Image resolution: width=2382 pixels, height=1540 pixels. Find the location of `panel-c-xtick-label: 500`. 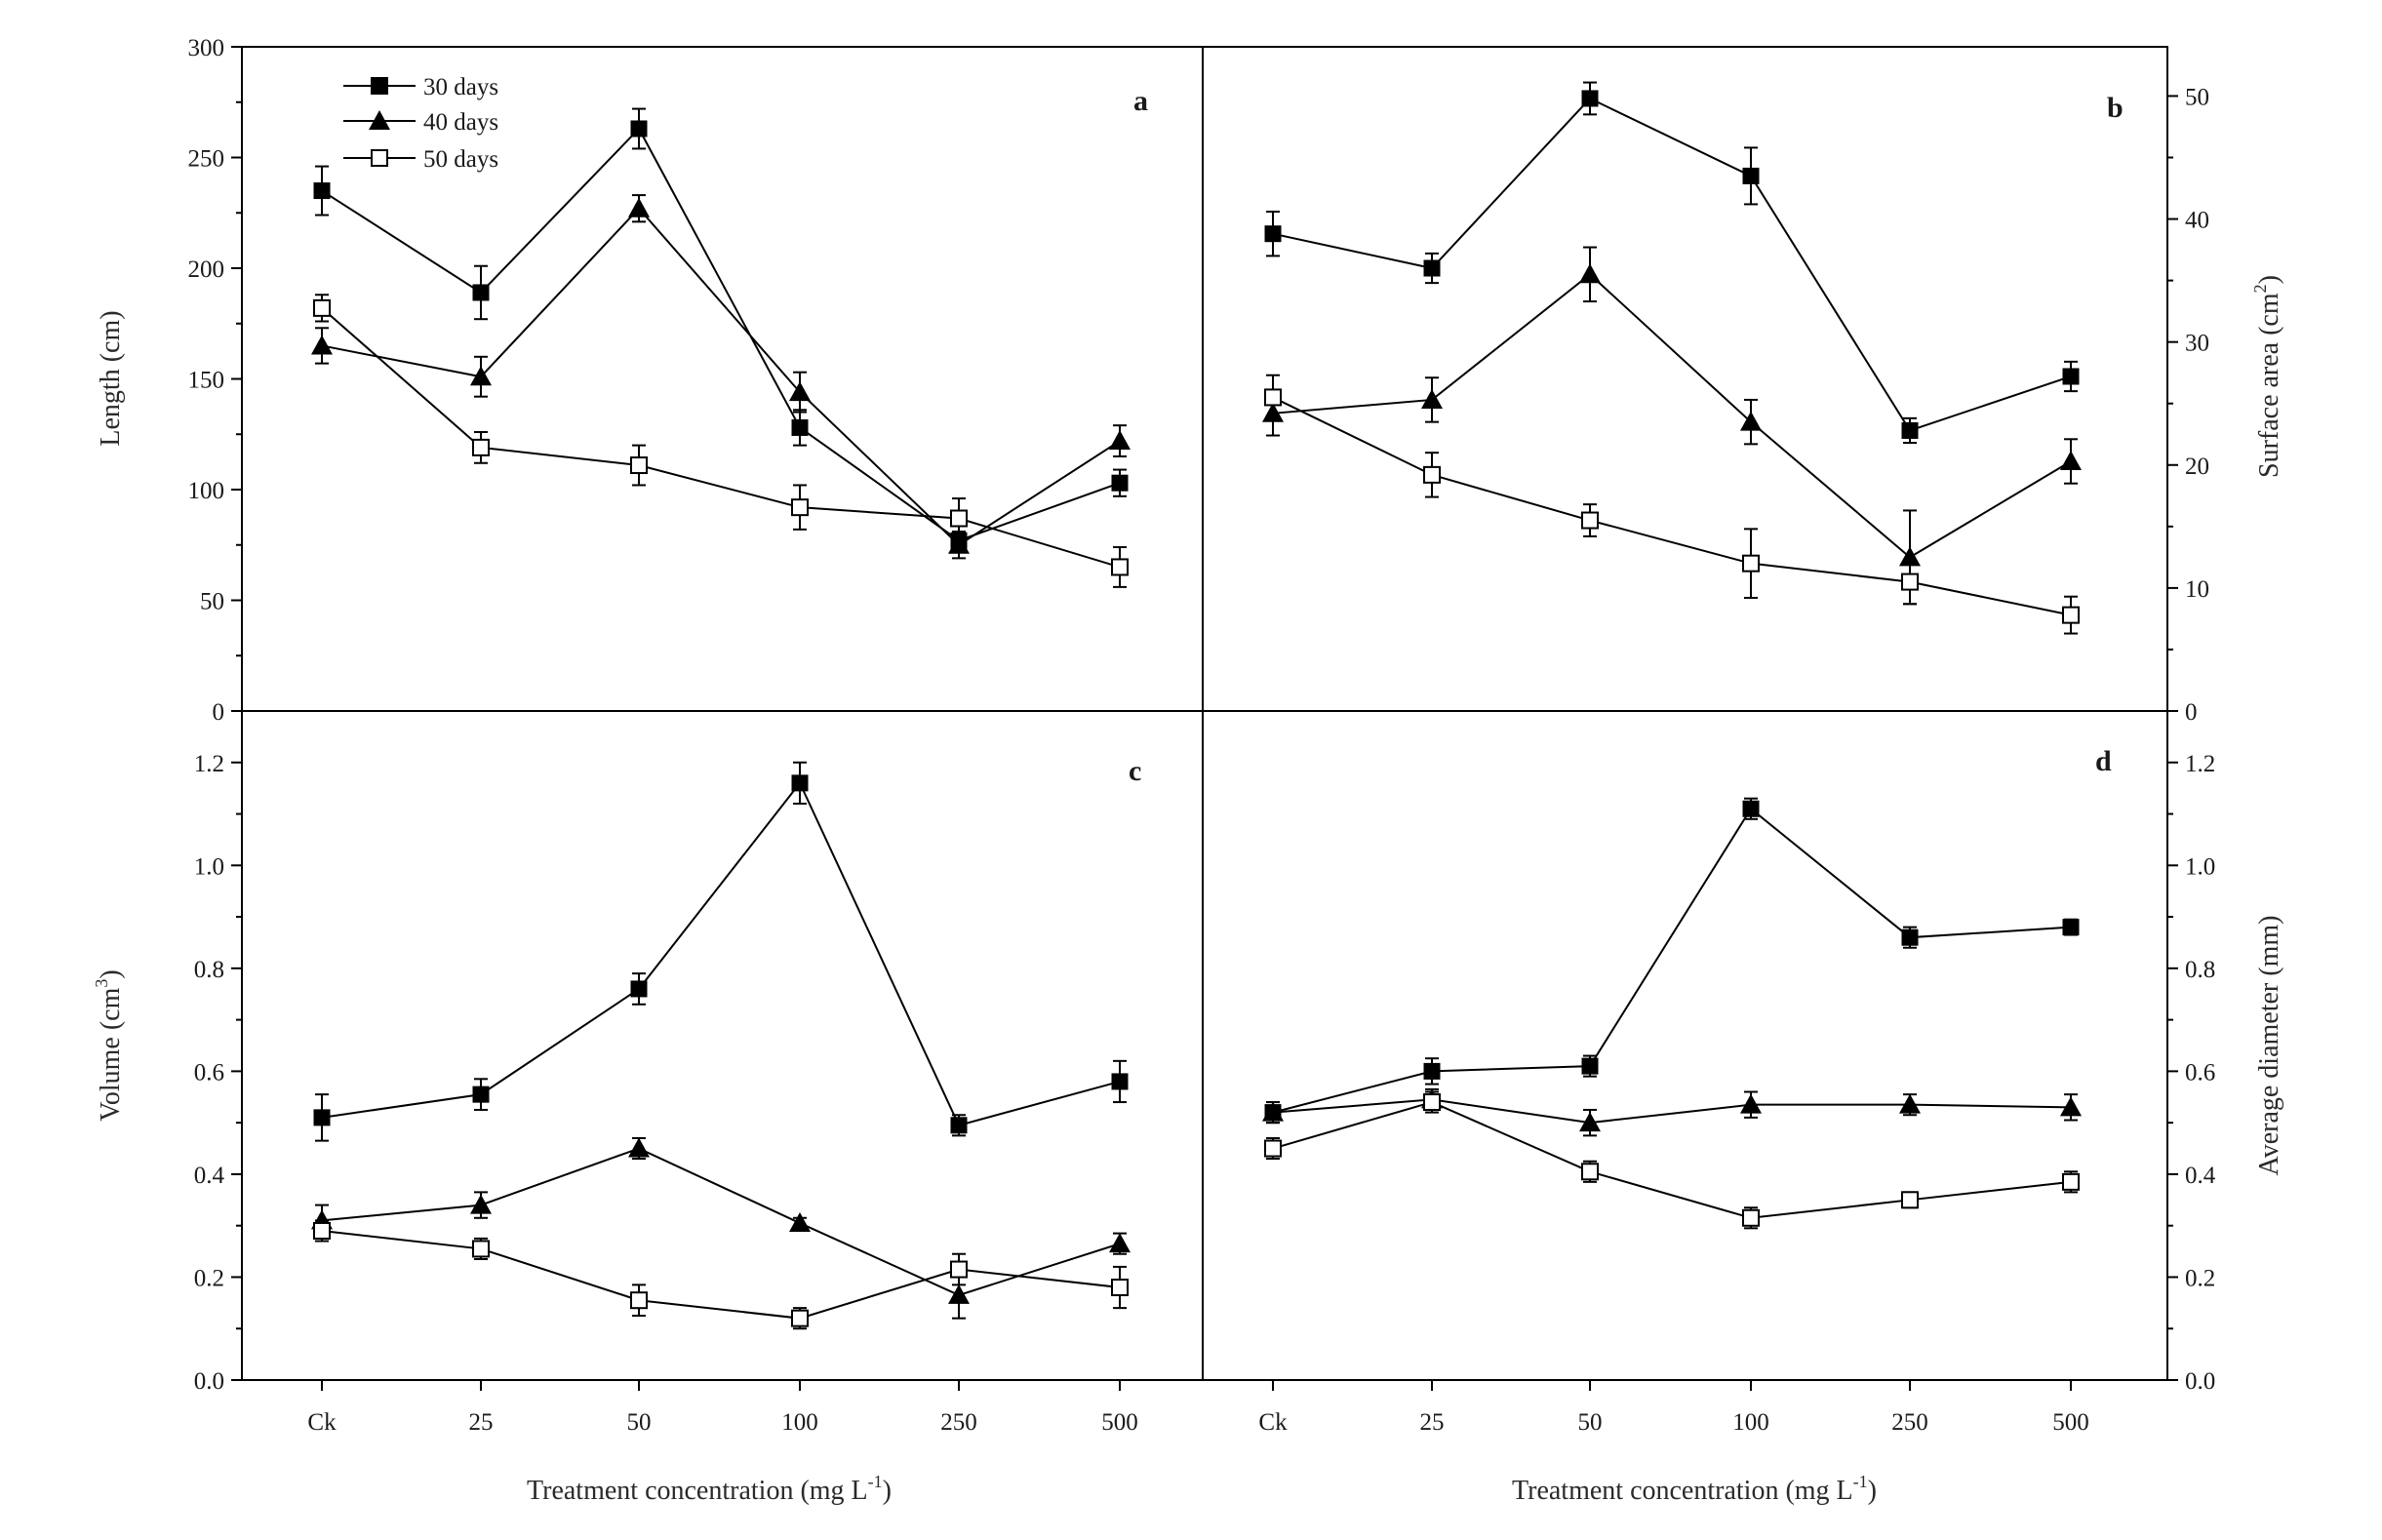

panel-c-xtick-label: 500 is located at coordinates (1119, 1423).